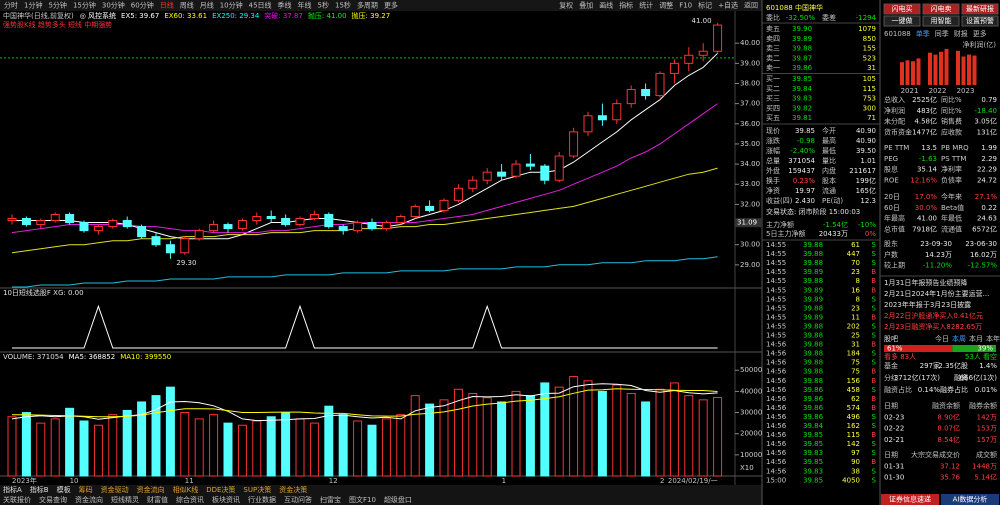 This screenshot has height=505, width=1000. Describe the element at coordinates (976, 338) in the screenshot. I see `tab: 本月` at that location.